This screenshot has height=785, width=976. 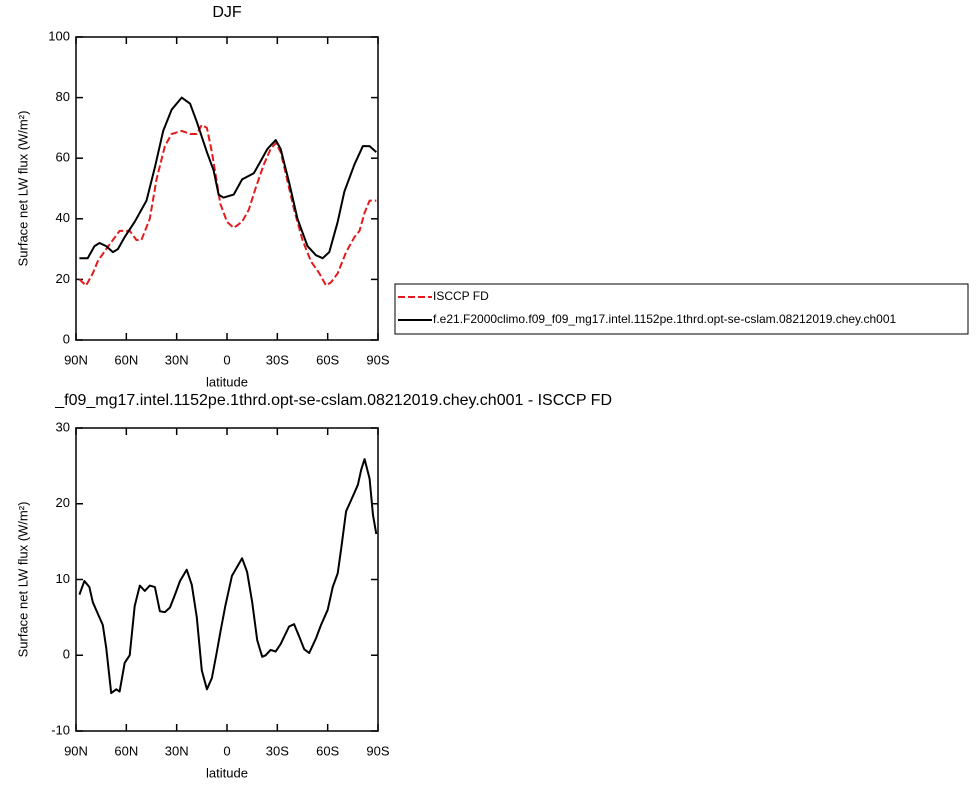 I want to click on y-tick-label: 40, so click(x=63, y=217).